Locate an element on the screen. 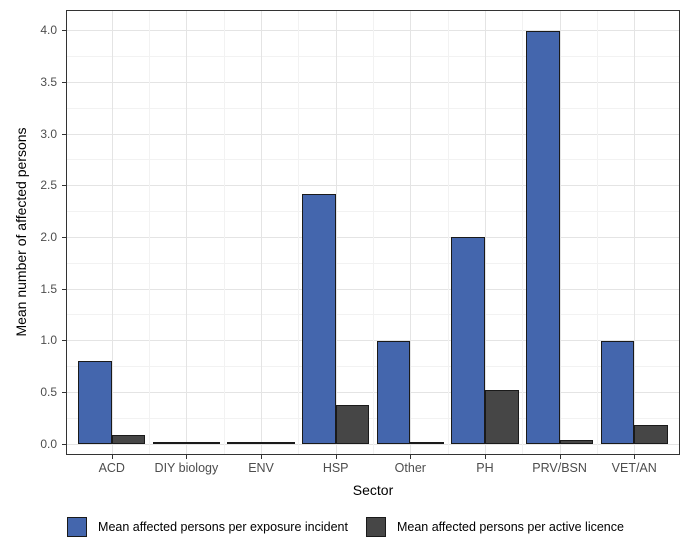  legend-swatch-licence is located at coordinates (375, 527).